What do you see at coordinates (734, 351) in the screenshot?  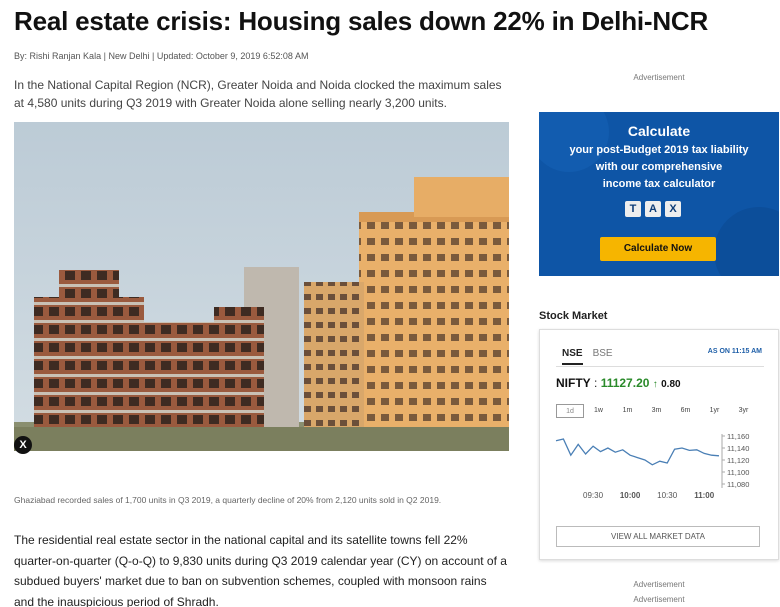 I see `as-on-time: AS ON 11:15 AM` at bounding box center [734, 351].